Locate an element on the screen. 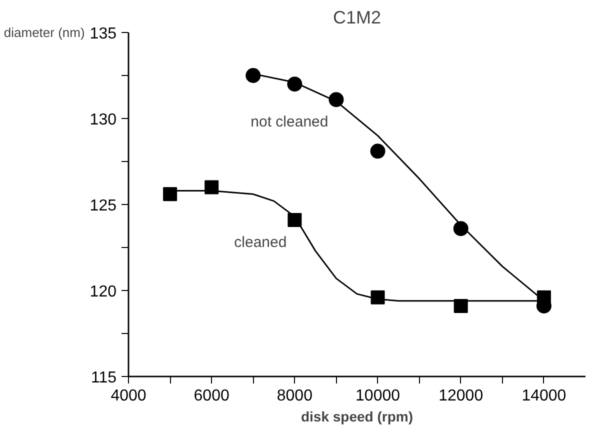 The width and height of the screenshot is (595, 427). x-axis-title: disk speed (rpm) is located at coordinates (357, 416).